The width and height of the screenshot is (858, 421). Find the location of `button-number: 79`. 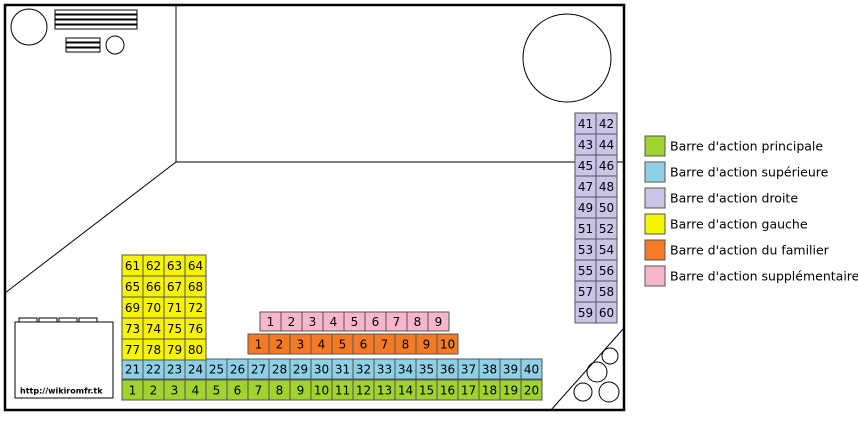

button-number: 79 is located at coordinates (174, 350).